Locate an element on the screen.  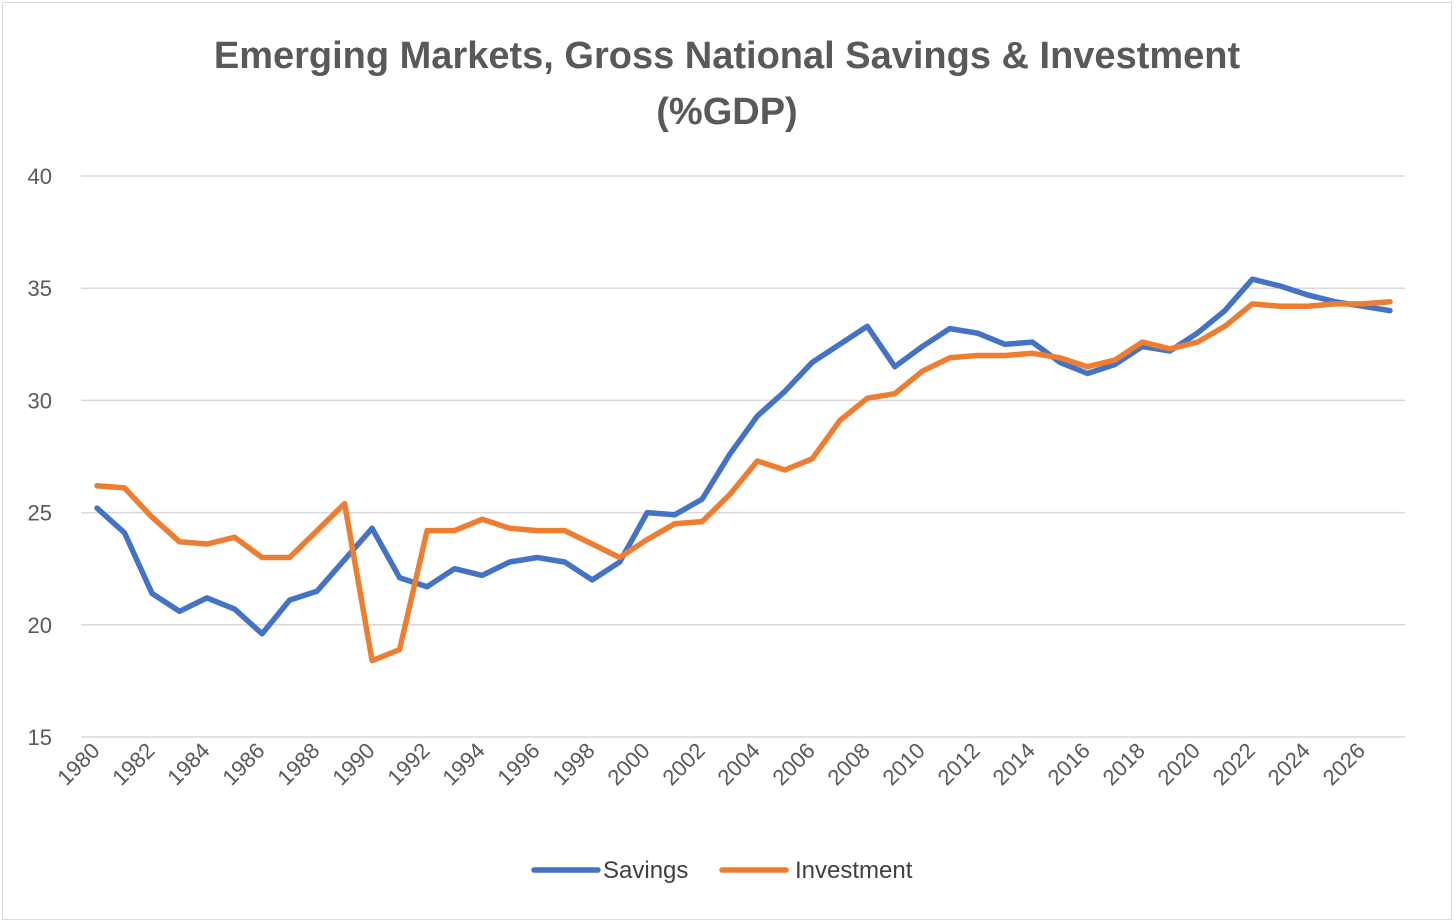
x-tick-label-1996: 1996 is located at coordinates (518, 764).